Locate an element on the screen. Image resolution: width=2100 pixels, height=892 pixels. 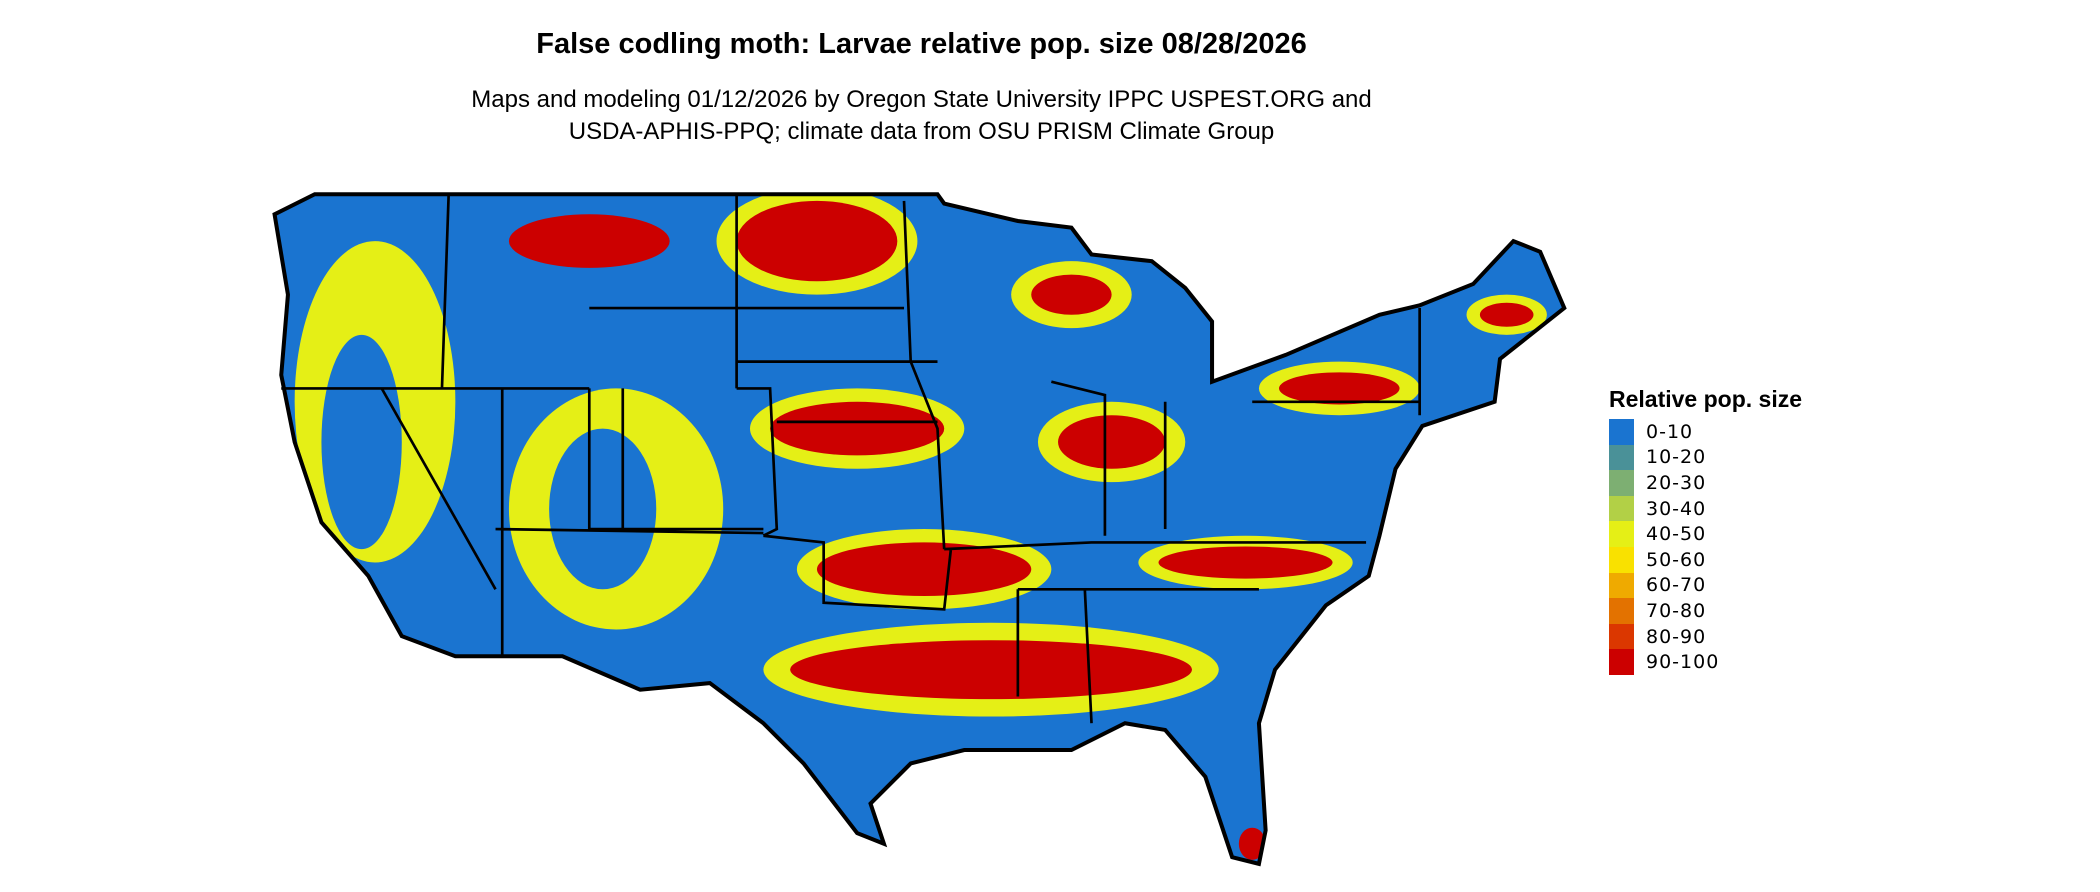
legend-label: 80-90 is located at coordinates (1676, 636).